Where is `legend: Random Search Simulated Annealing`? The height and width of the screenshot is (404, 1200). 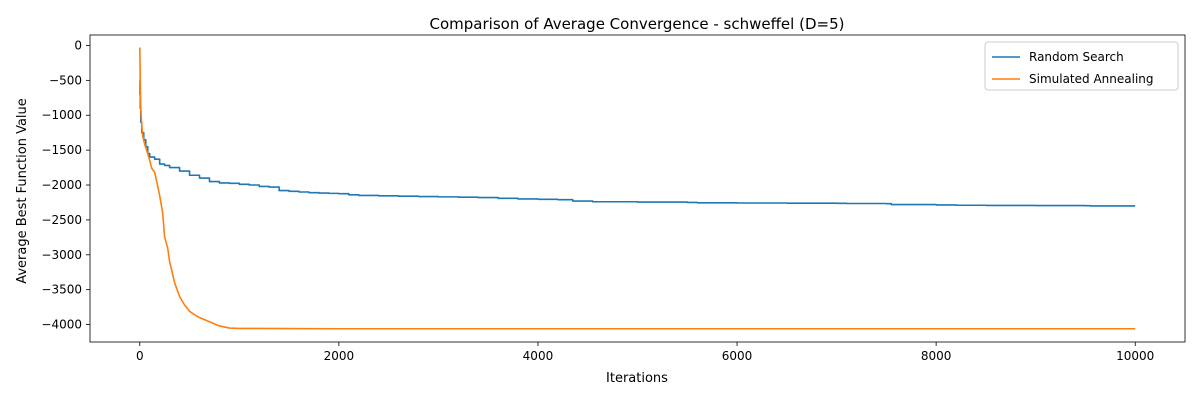 legend: Random Search Simulated Annealing is located at coordinates (1081, 66).